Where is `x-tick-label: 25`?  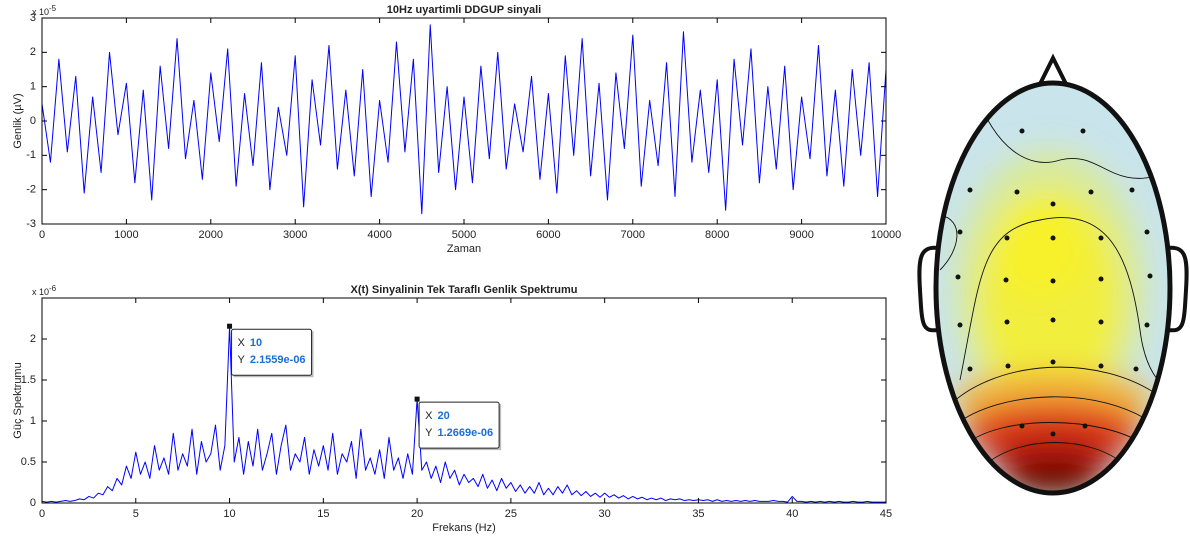
x-tick-label: 25 is located at coordinates (511, 514).